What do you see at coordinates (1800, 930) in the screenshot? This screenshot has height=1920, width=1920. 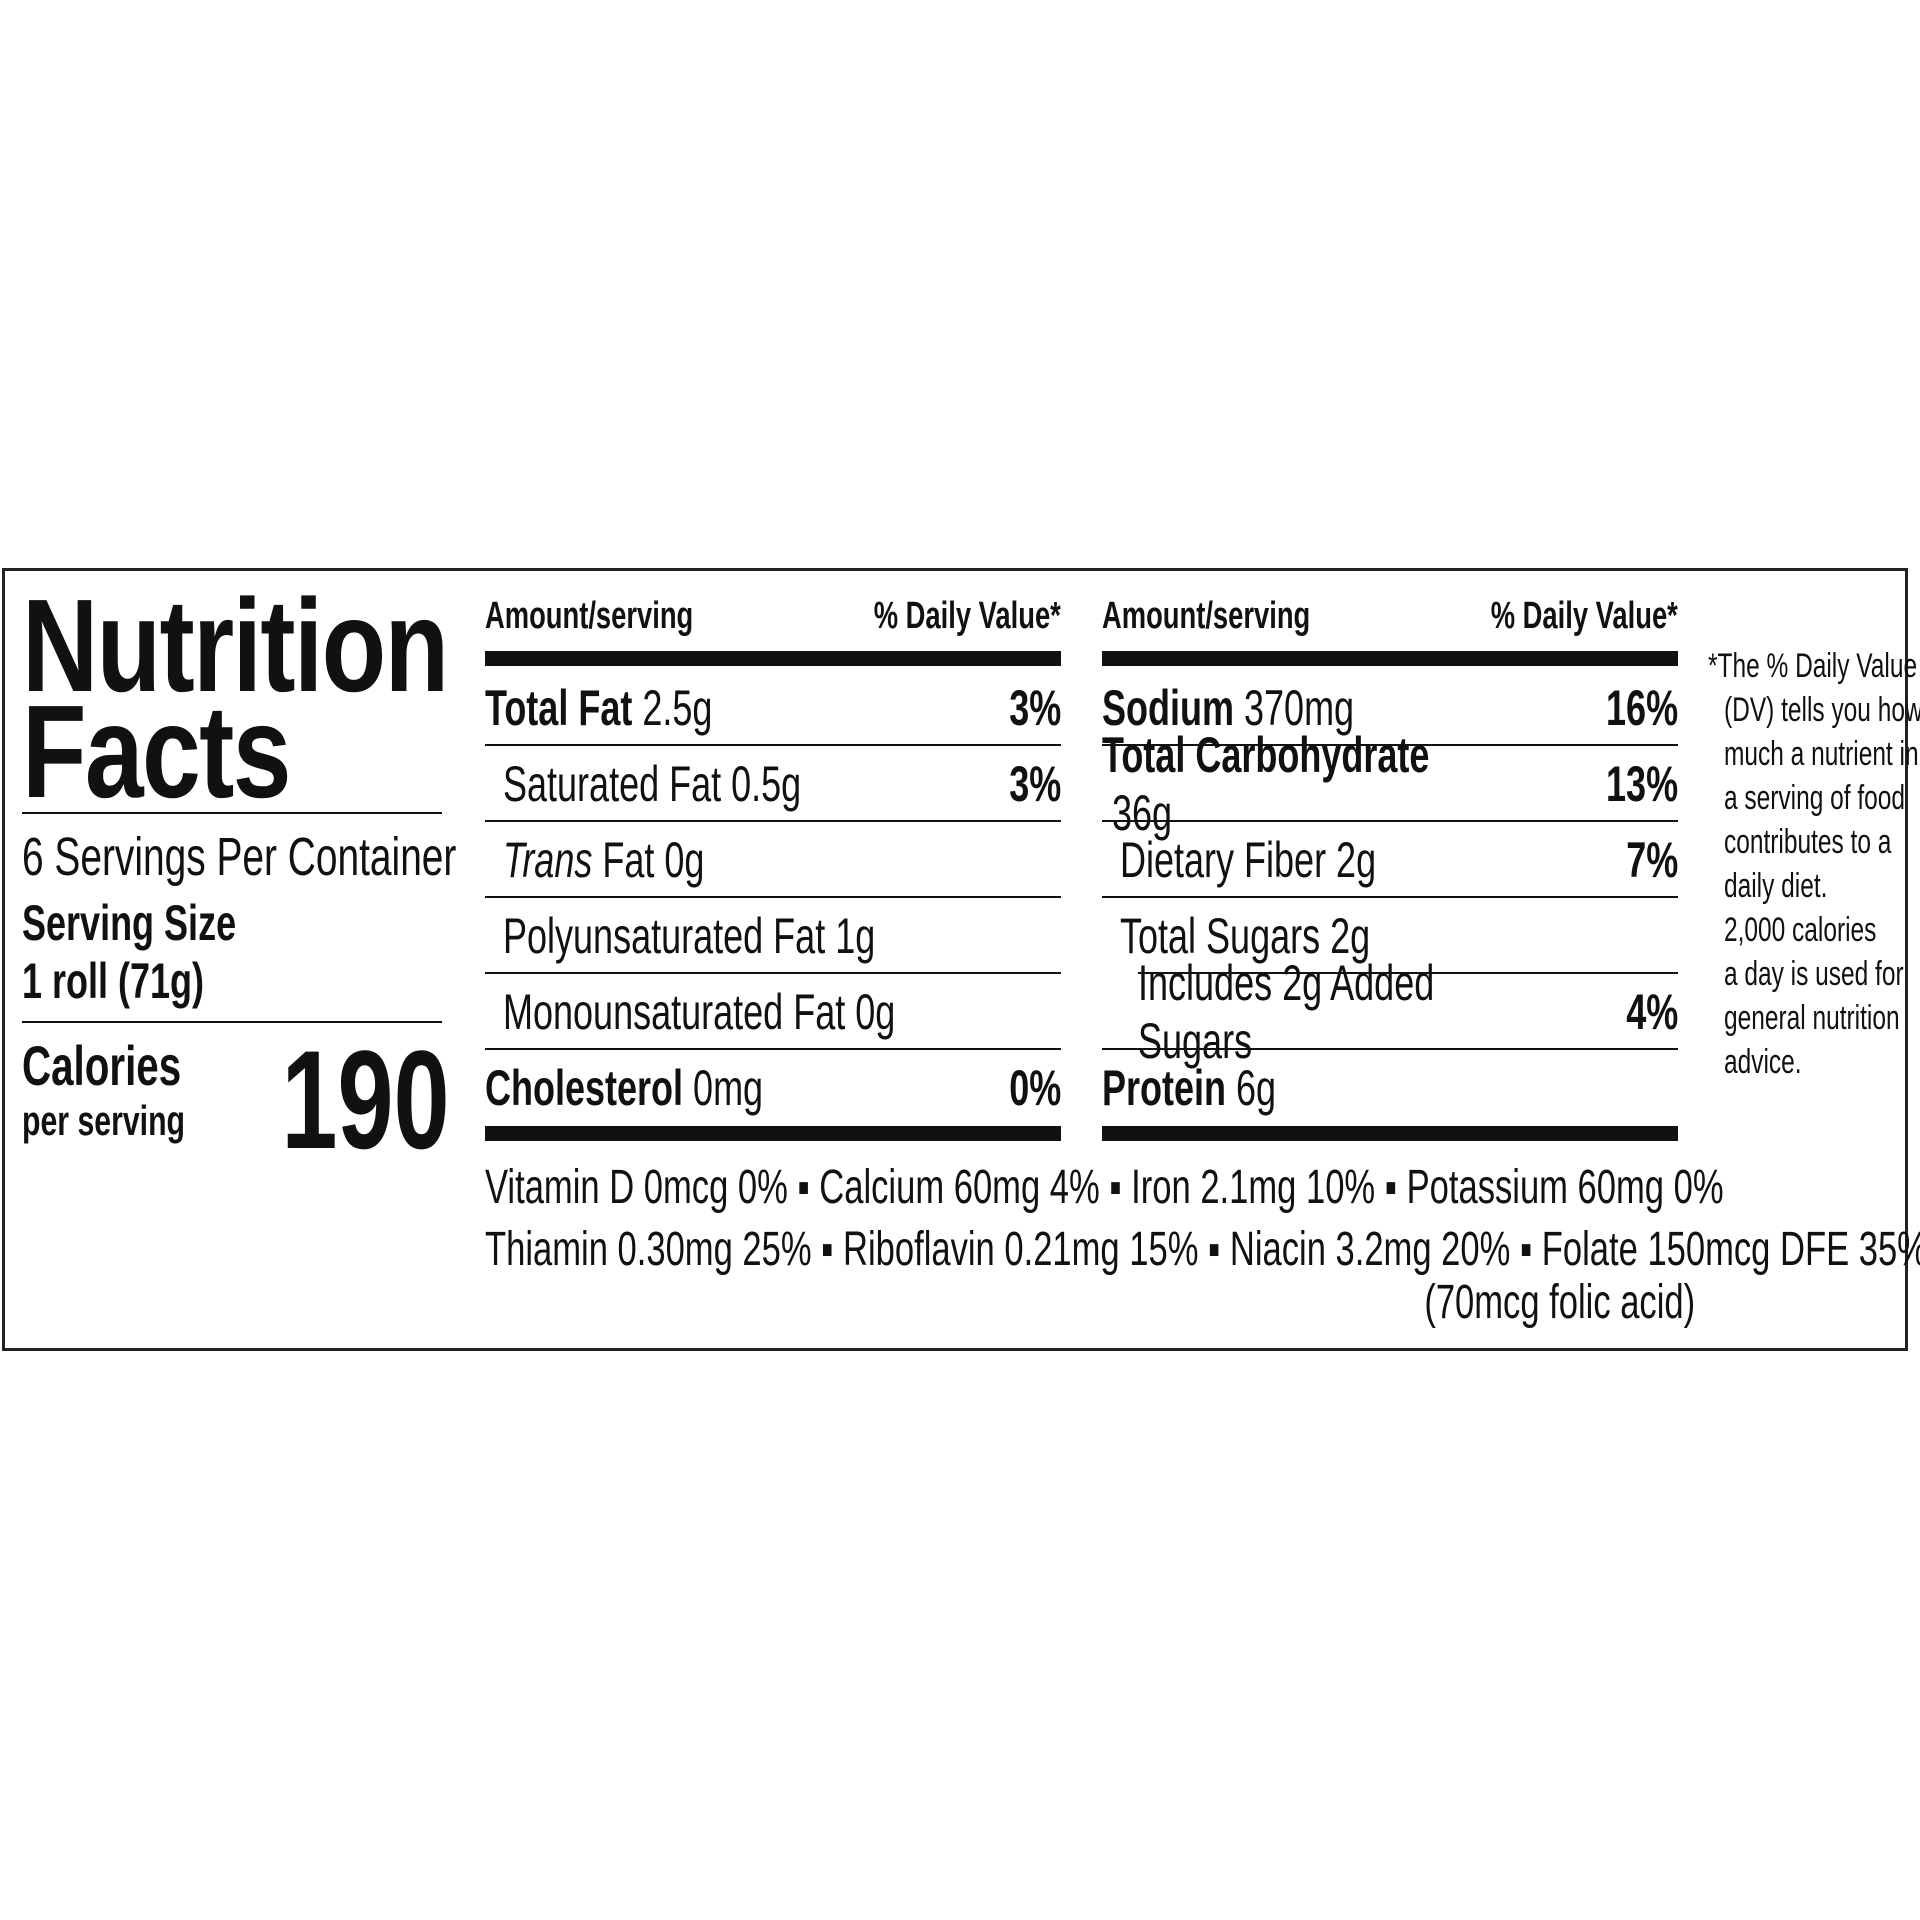 I see `footnote-line: 2,000 calories` at bounding box center [1800, 930].